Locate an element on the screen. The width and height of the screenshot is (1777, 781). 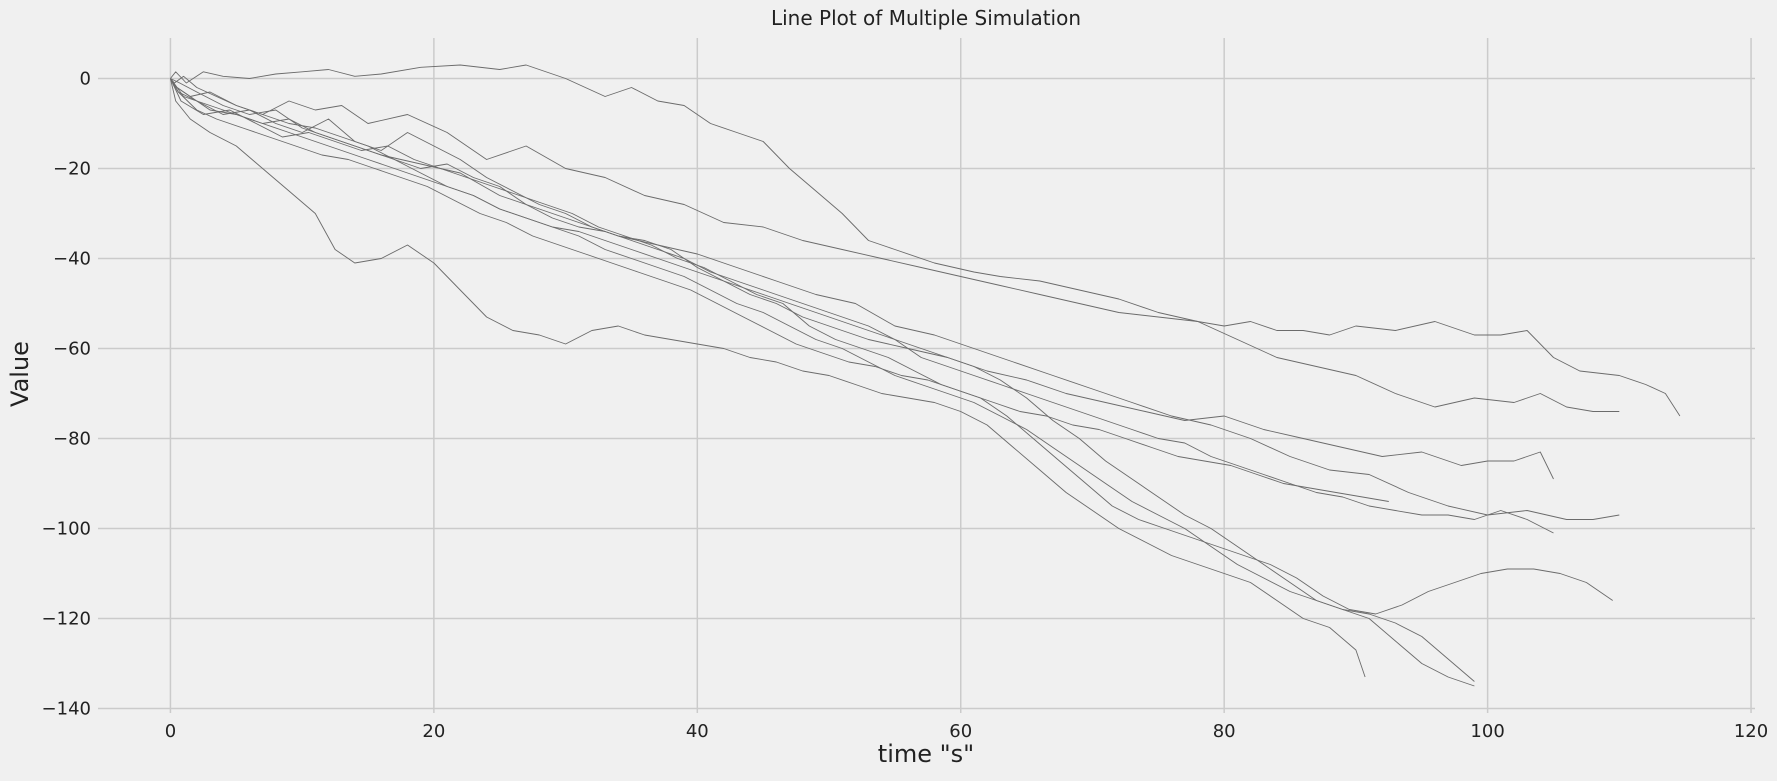
y-tick-label: 0 is located at coordinates (85, 79).